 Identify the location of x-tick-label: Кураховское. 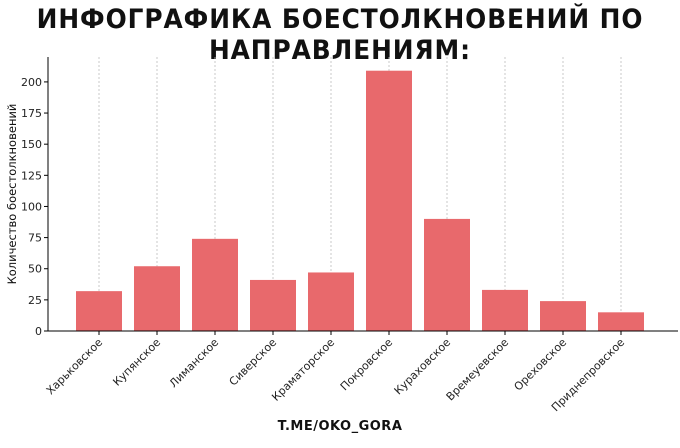
(423, 367).